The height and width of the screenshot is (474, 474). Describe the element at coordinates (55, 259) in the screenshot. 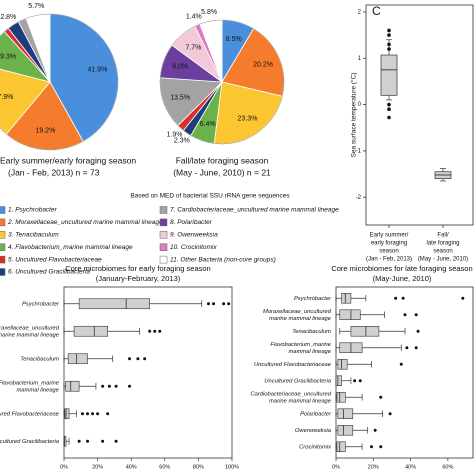

I see `legend-label: 5. Uncultured Flavobacteriaceae` at that location.